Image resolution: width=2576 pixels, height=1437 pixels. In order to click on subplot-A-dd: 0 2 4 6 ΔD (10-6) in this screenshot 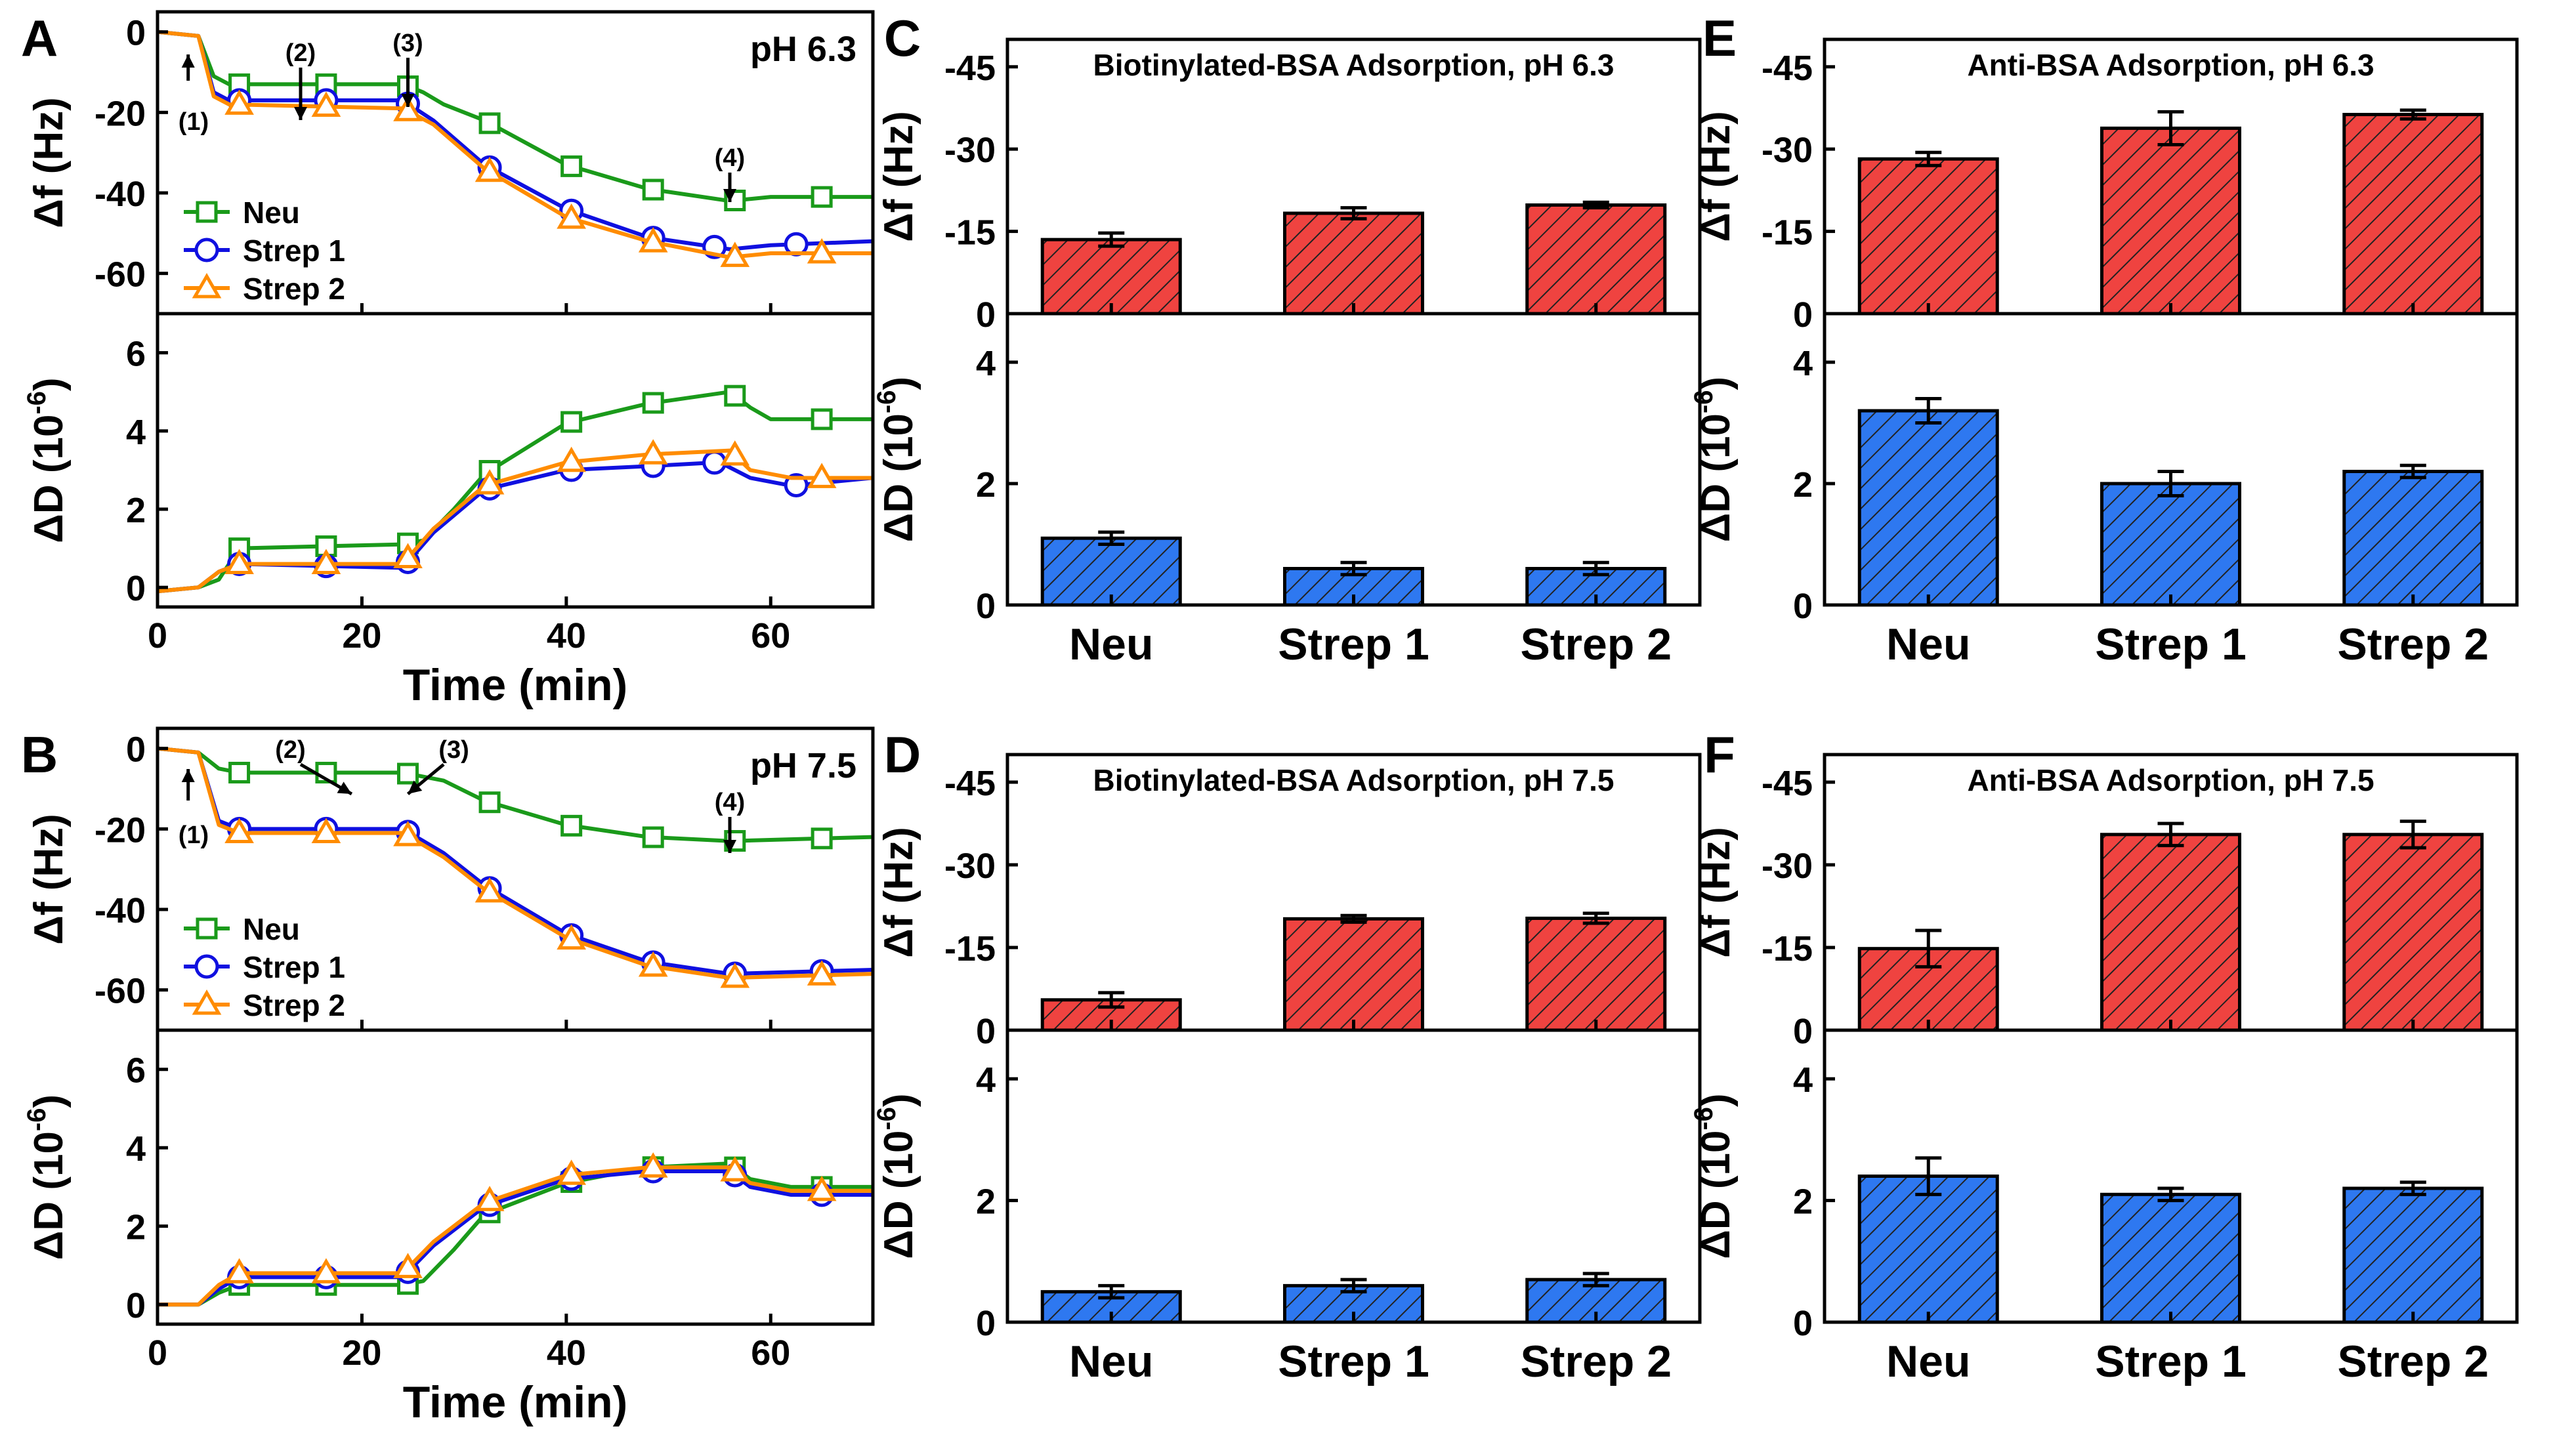, I will do `click(448, 461)`.